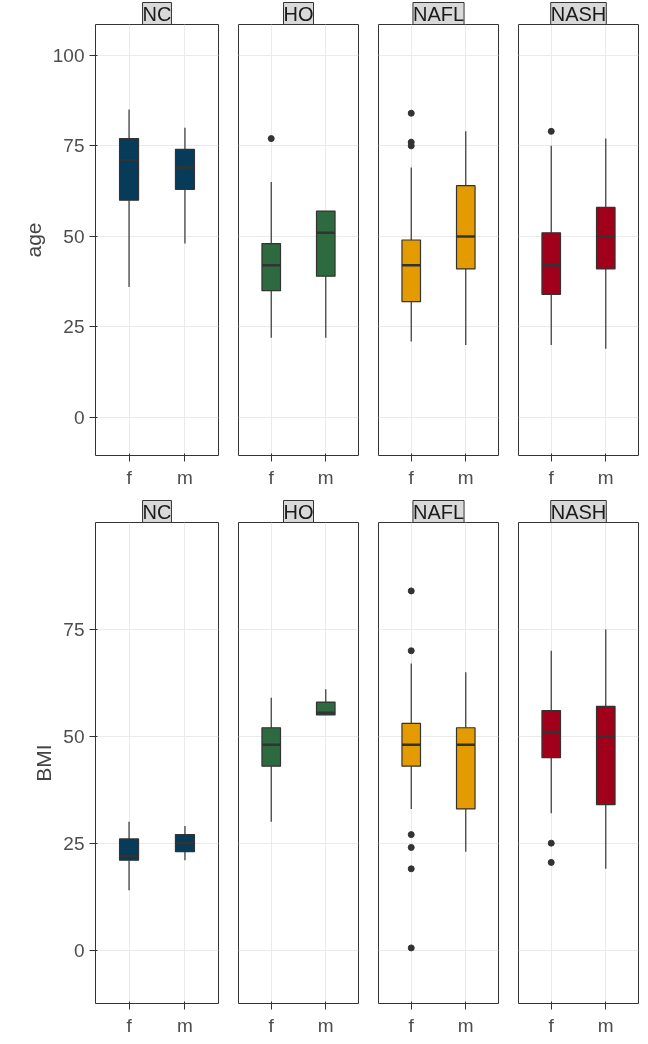 The width and height of the screenshot is (648, 1044). What do you see at coordinates (68, 55) in the screenshot?
I see `y-tick-label: 100` at bounding box center [68, 55].